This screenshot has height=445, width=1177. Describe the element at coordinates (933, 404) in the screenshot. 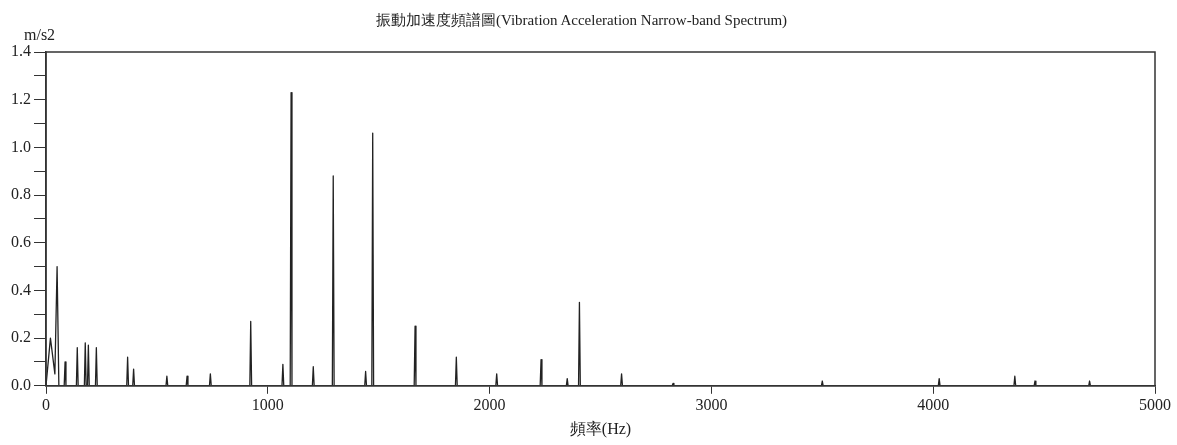

I see `x-tick-label: 4000` at that location.